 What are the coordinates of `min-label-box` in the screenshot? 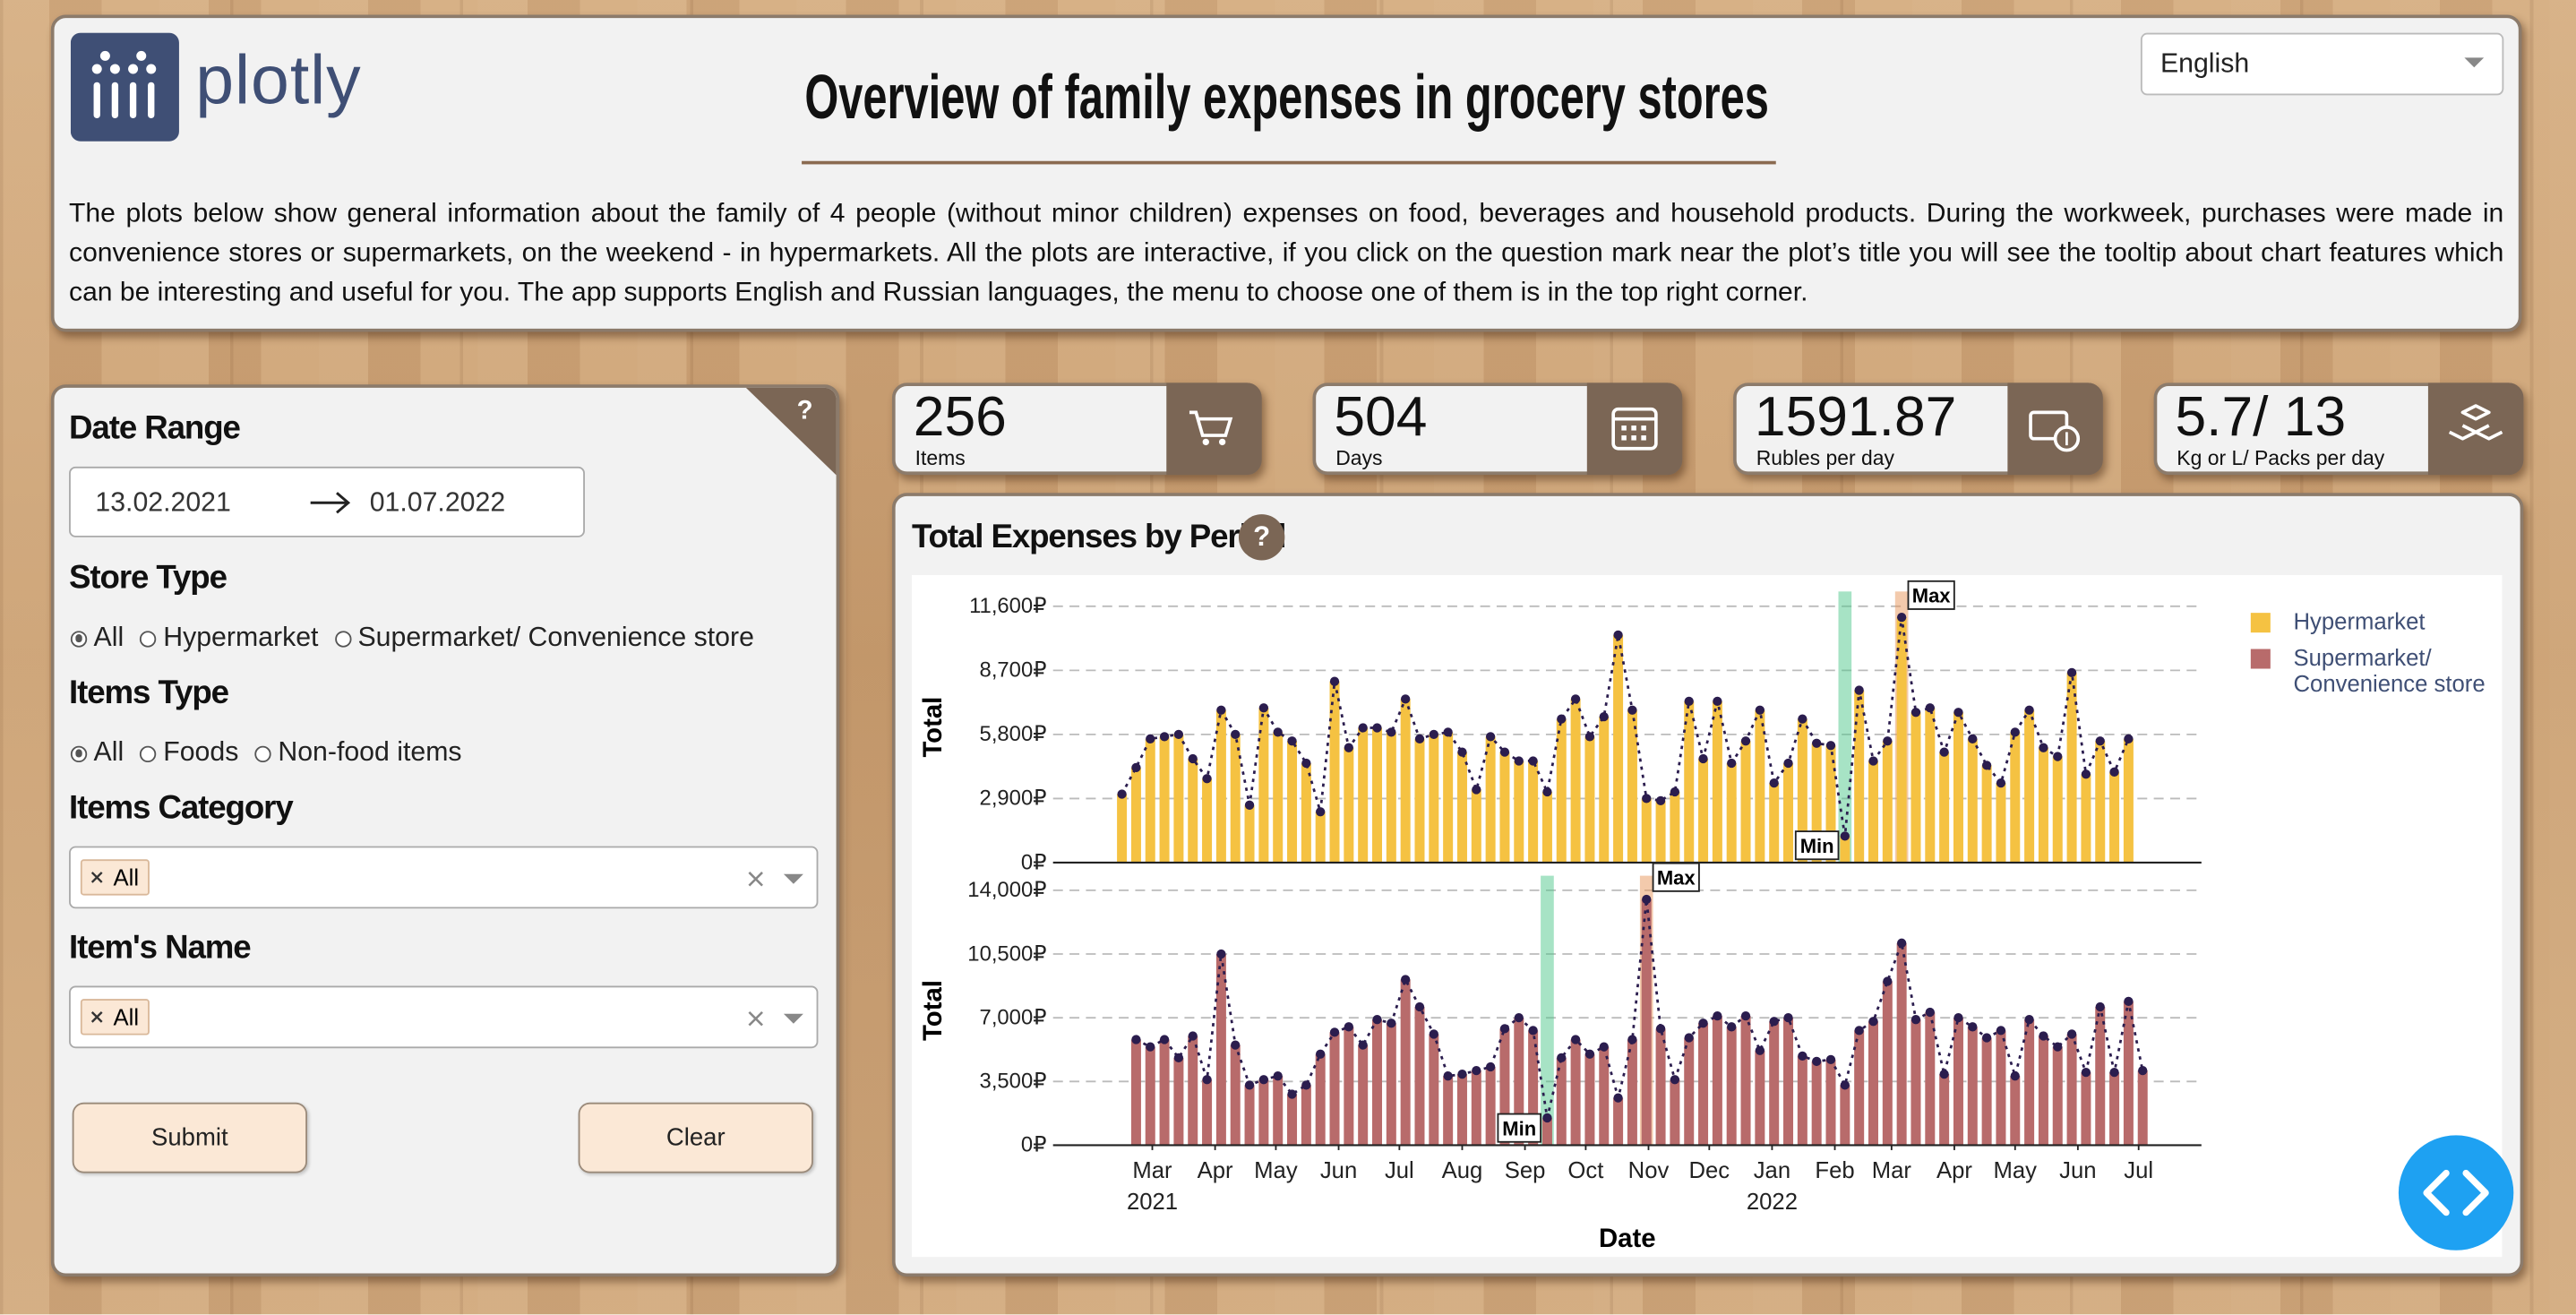 It's located at (1817, 845).